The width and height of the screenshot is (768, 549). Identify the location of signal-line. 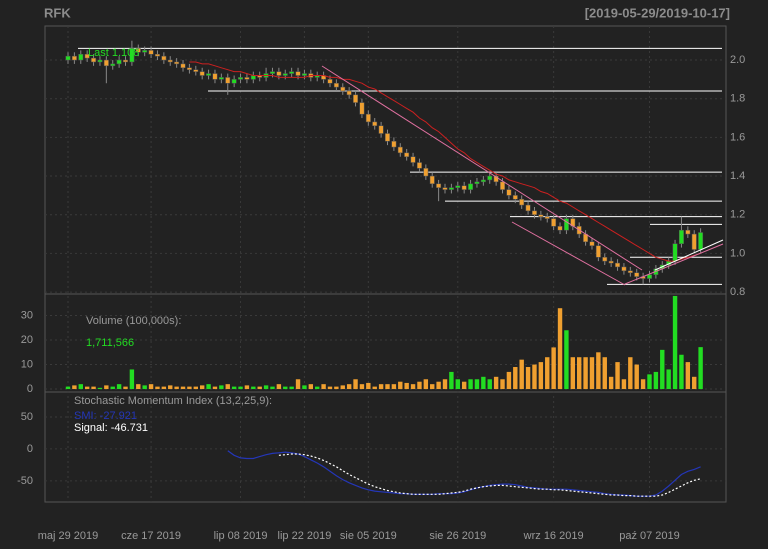
(489, 475).